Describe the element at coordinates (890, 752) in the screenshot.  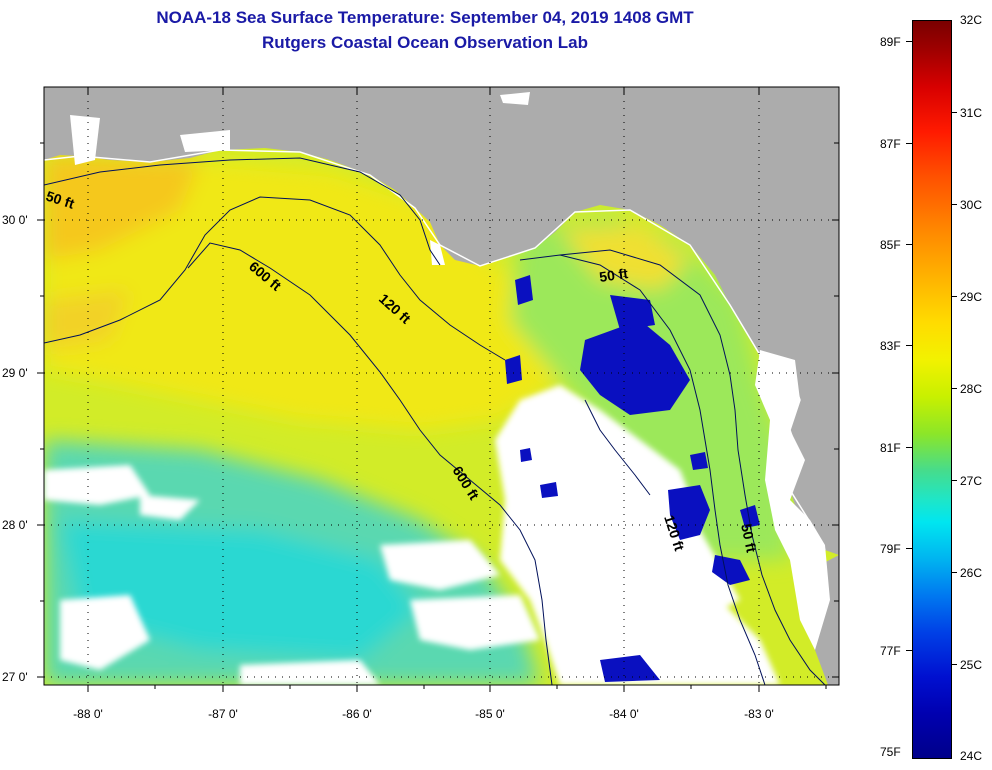
I see `colorbar-label-fahrenheit: 75F` at that location.